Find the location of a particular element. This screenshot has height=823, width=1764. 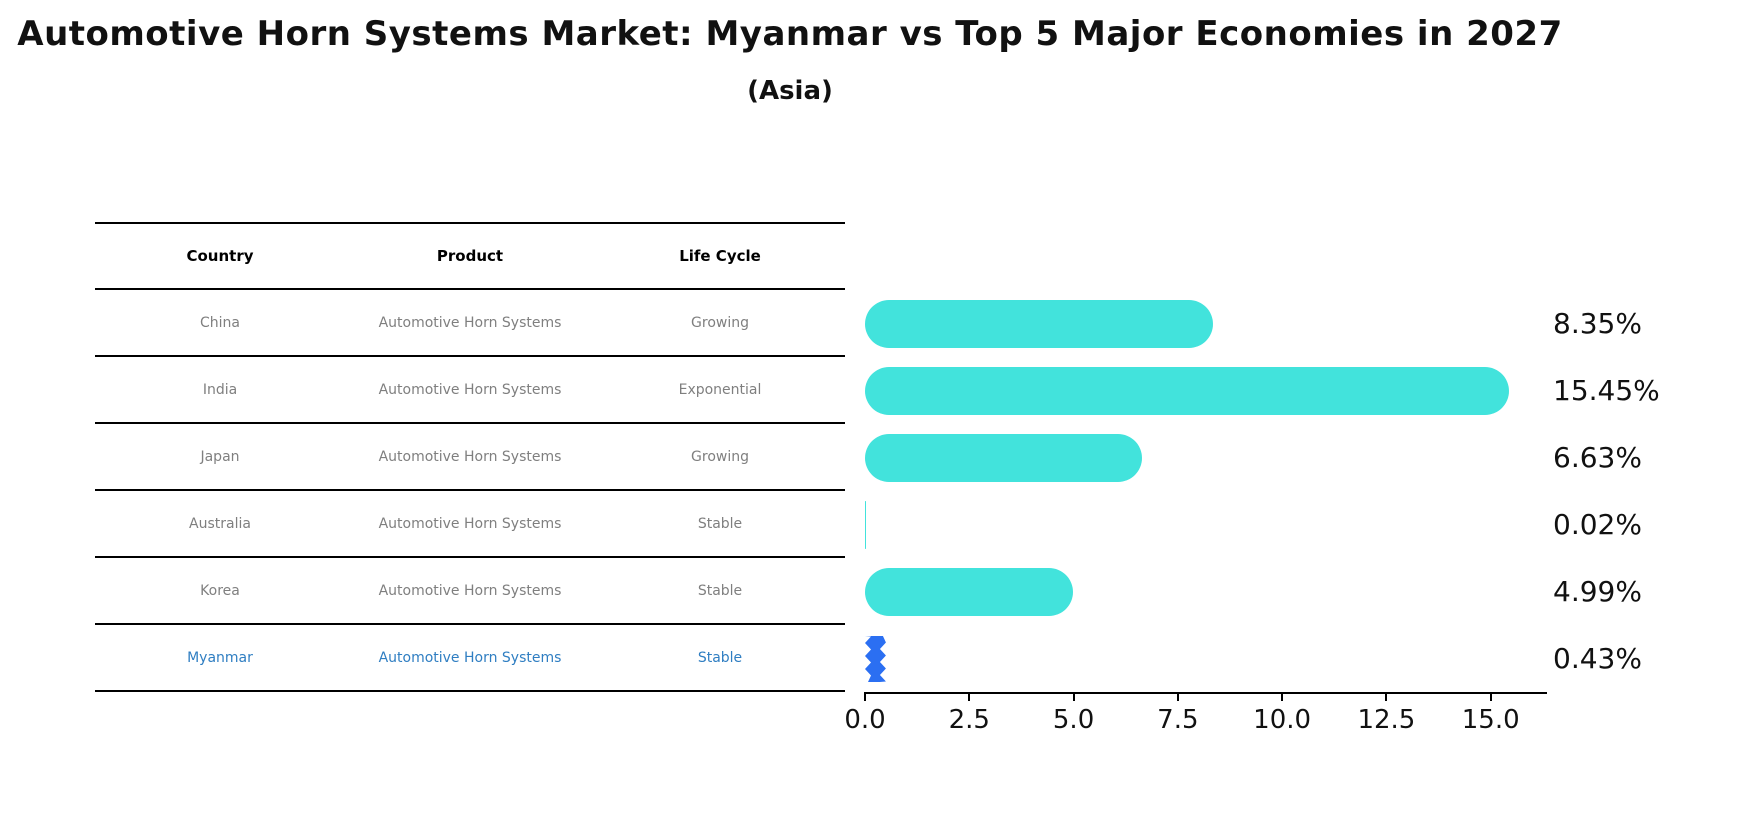

table-row-australia: Australia Automotive Horn Systems Stable is located at coordinates (470, 524).